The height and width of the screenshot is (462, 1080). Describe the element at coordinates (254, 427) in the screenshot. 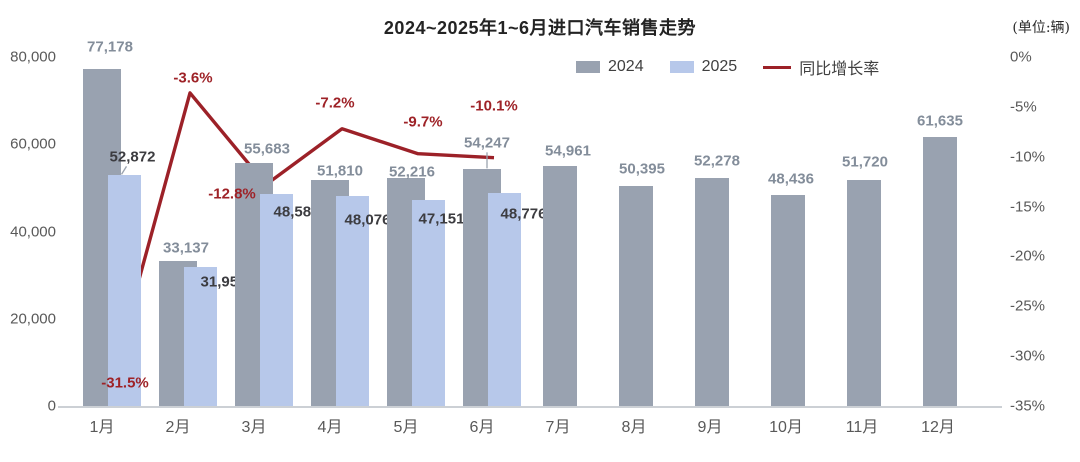

I see `x-axis-label-3月: 3月` at that location.